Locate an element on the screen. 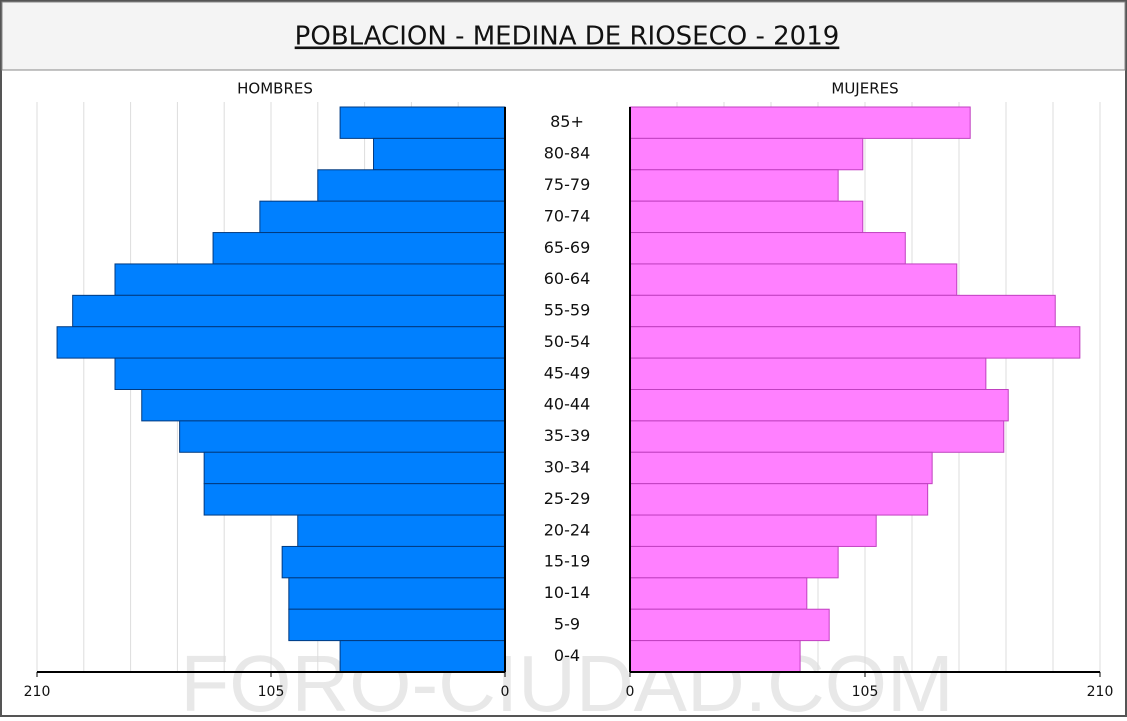 This screenshot has width=1127, height=721. category-label: 45-49 is located at coordinates (567, 372).